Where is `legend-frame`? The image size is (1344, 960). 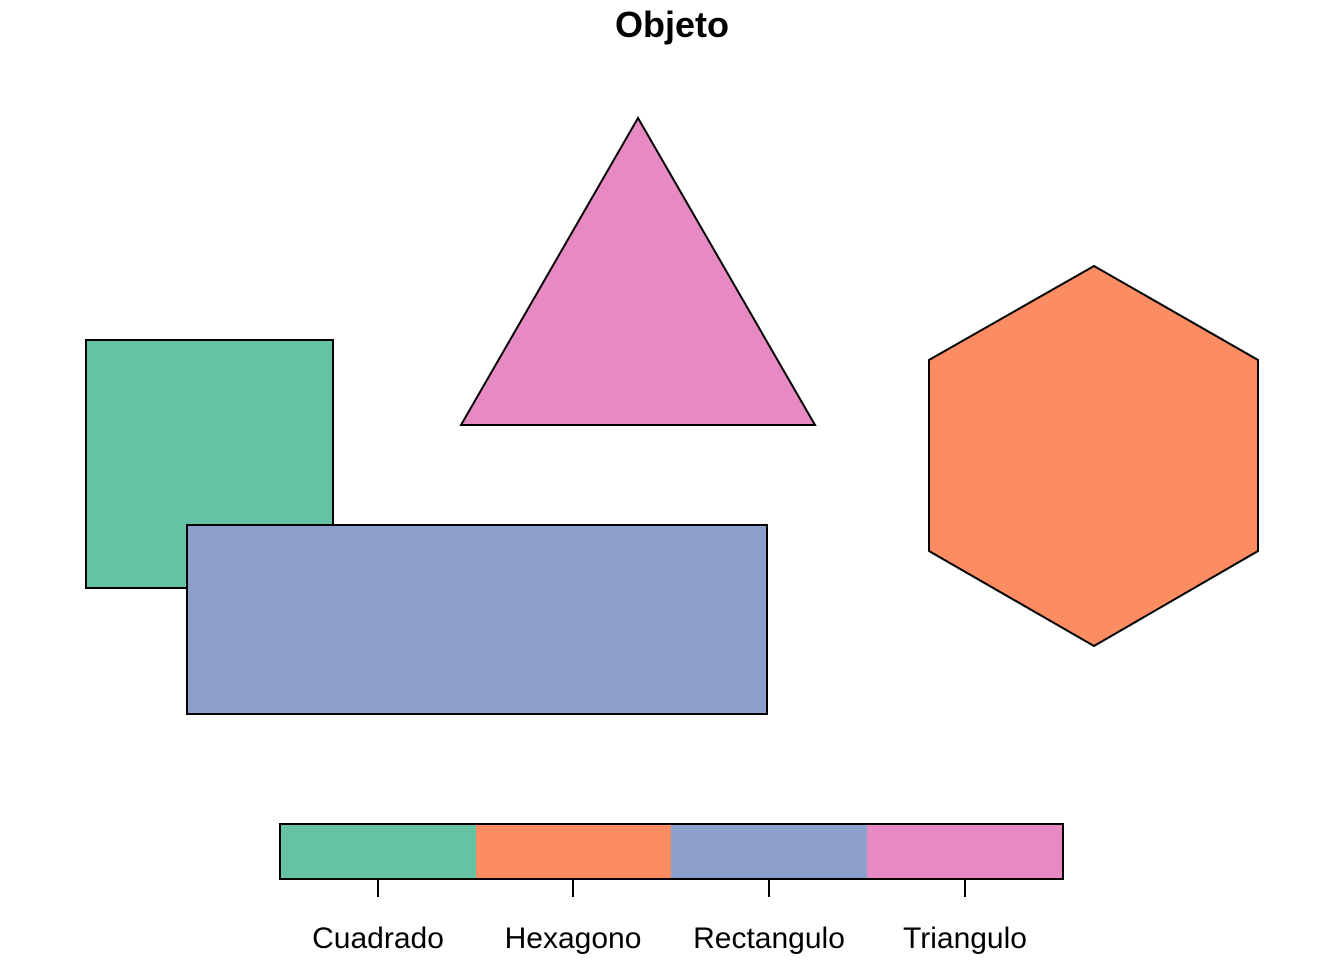
legend-frame is located at coordinates (671, 851).